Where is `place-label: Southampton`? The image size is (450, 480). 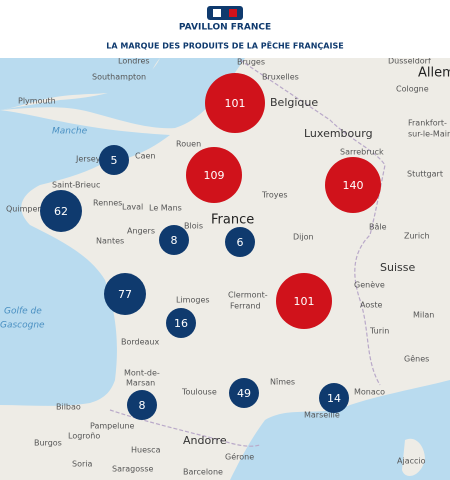
place-label: Southampton is located at coordinates (119, 77).